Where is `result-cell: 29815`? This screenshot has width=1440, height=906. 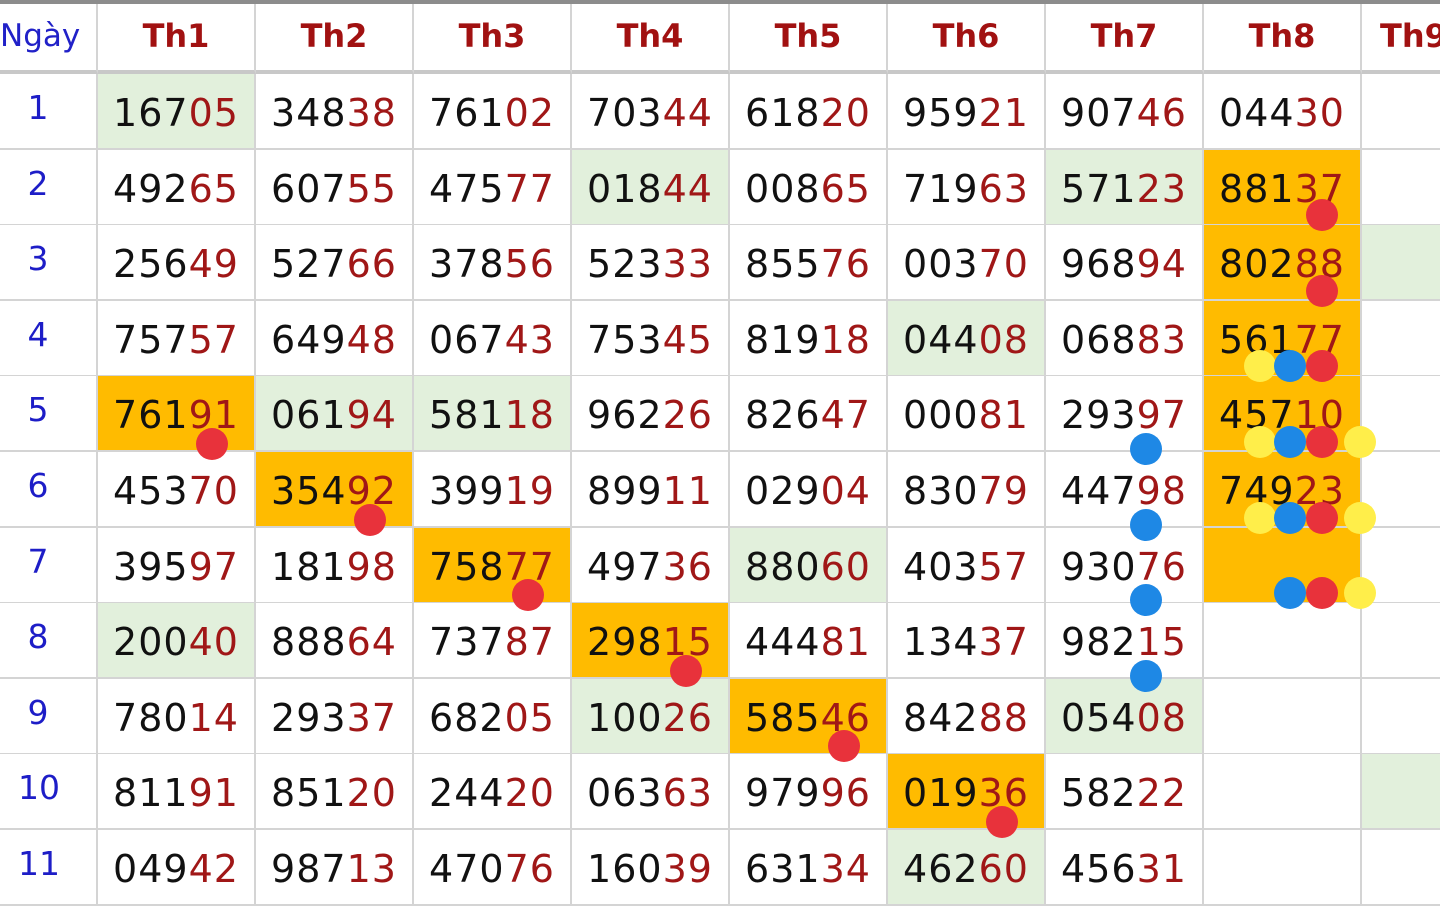
result-cell: 29815 is located at coordinates (651, 641).